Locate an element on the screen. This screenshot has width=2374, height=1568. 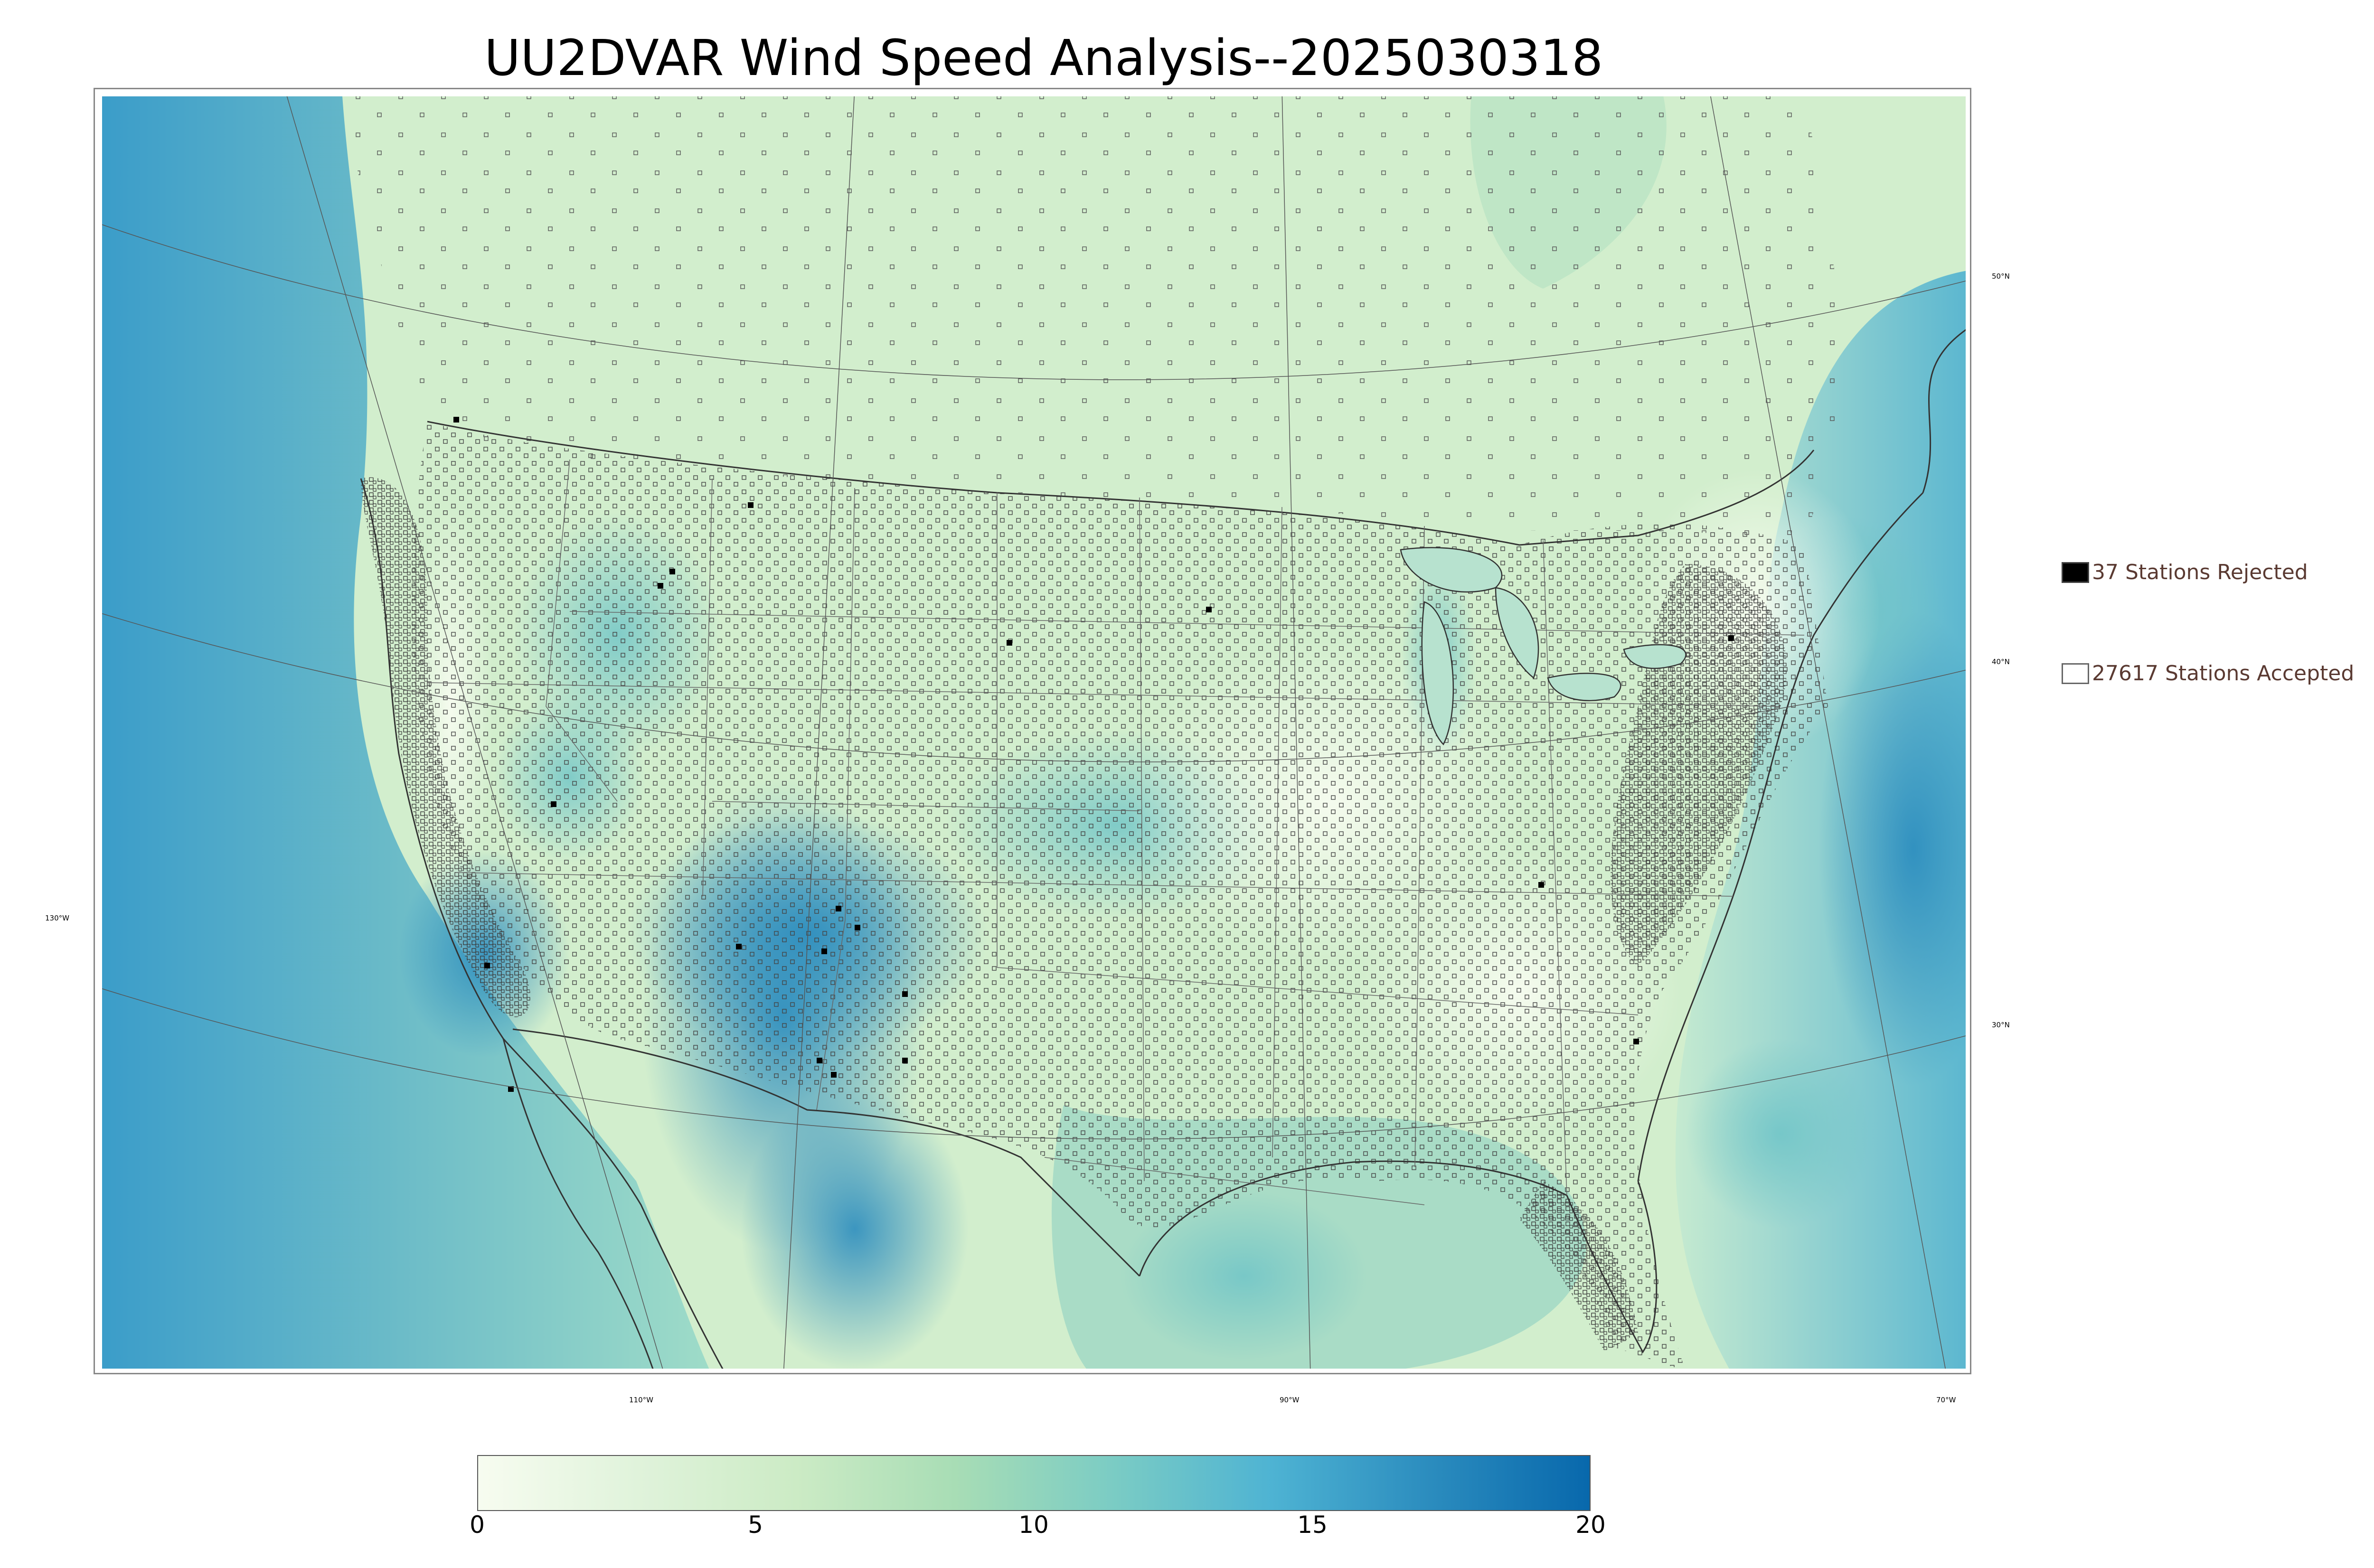
lat-label-30n: 30°N is located at coordinates (2001, 1025).